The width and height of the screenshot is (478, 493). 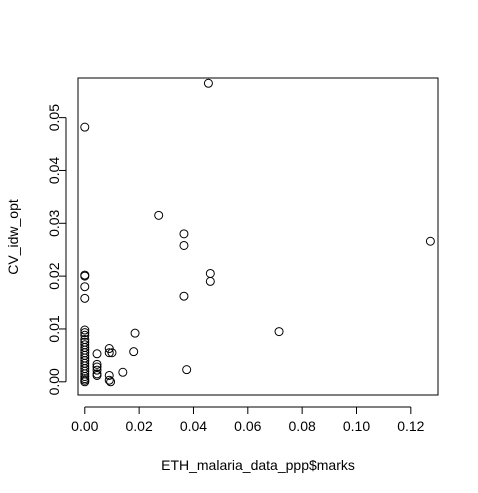 What do you see at coordinates (247, 426) in the screenshot?
I see `x-tick-label: 0.06` at bounding box center [247, 426].